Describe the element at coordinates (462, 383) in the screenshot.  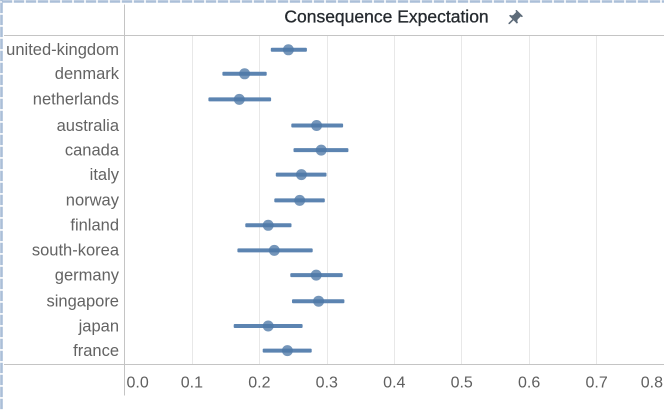
I see `svg-text: 0.5` at that location.